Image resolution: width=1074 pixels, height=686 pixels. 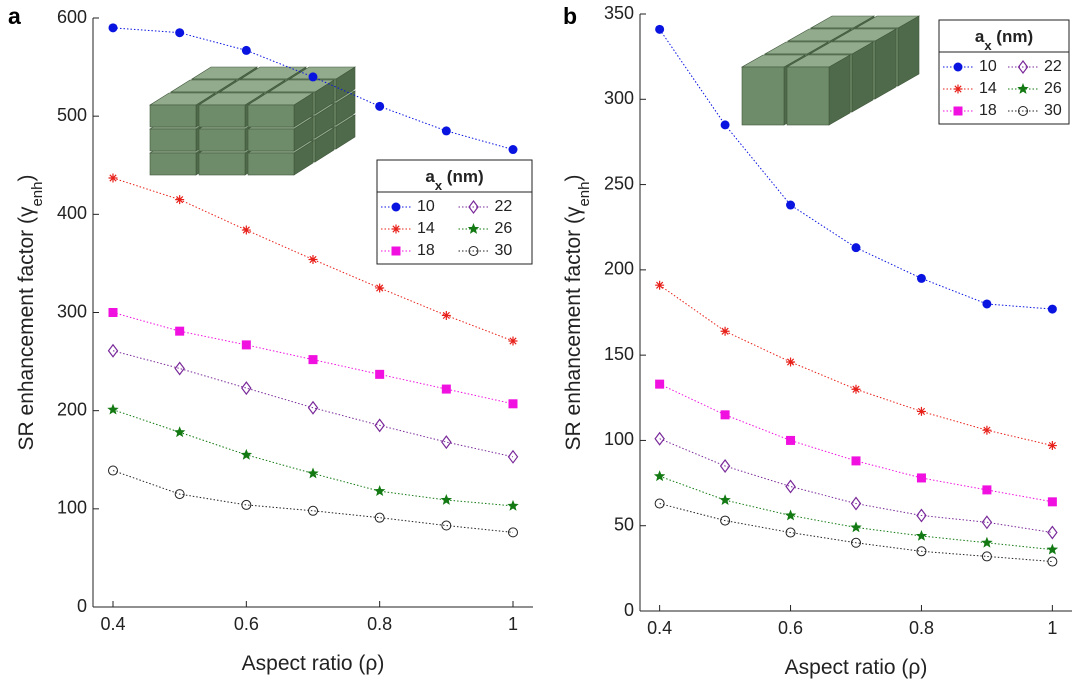 What do you see at coordinates (72, 115) in the screenshot?
I see `y-tick-label: 500` at bounding box center [72, 115].